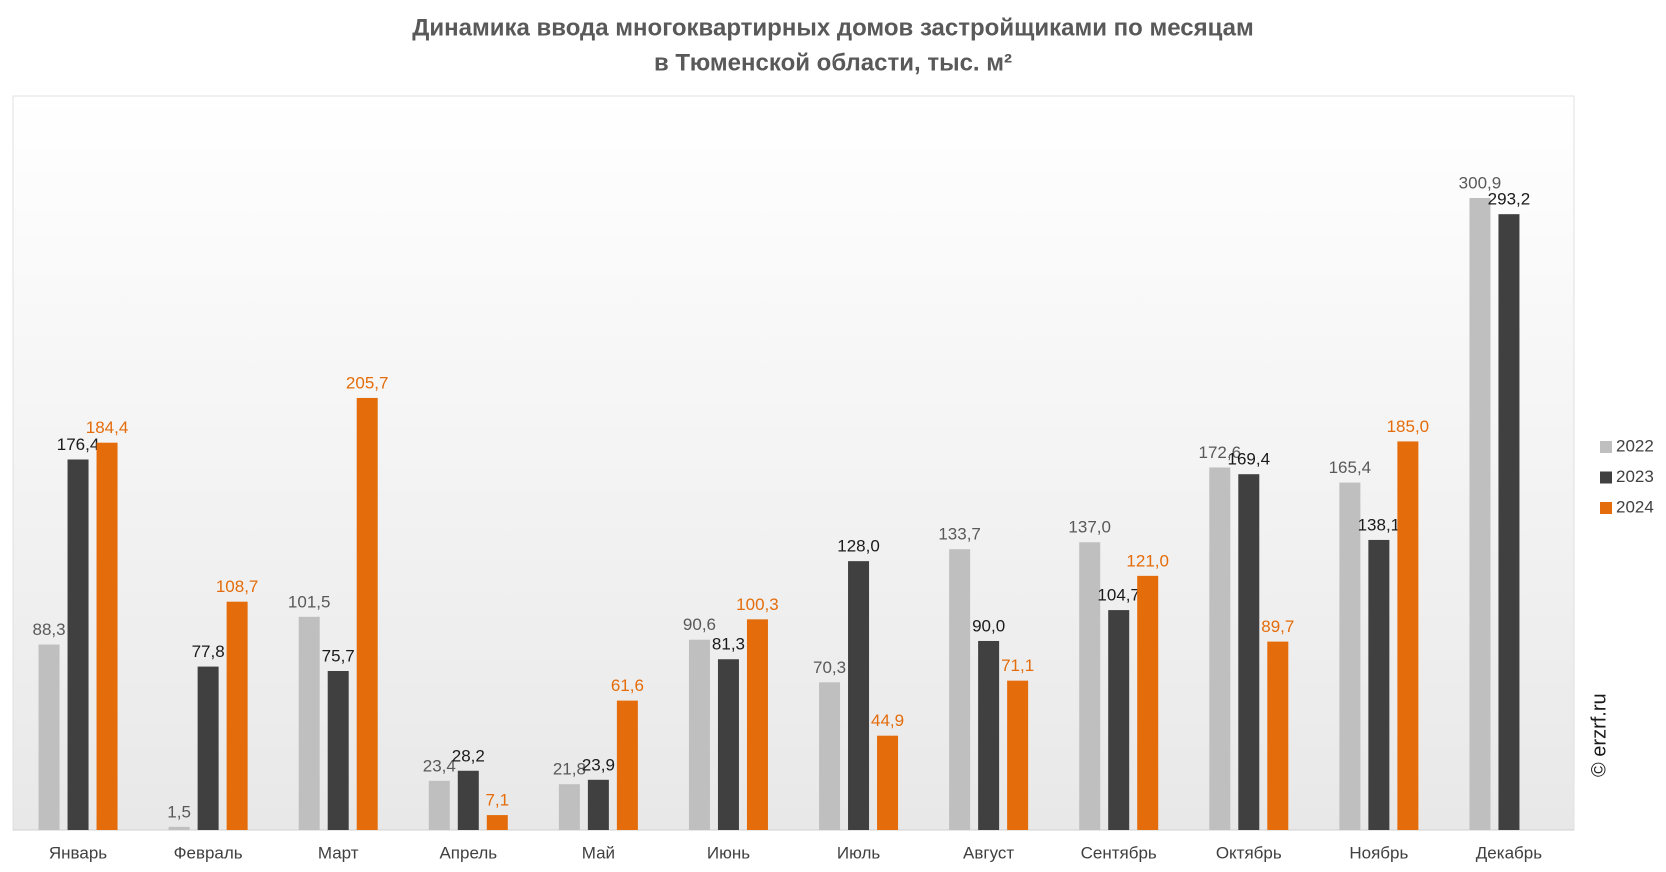  Describe the element at coordinates (699, 624) in the screenshot. I see `value-label: 90,6` at that location.